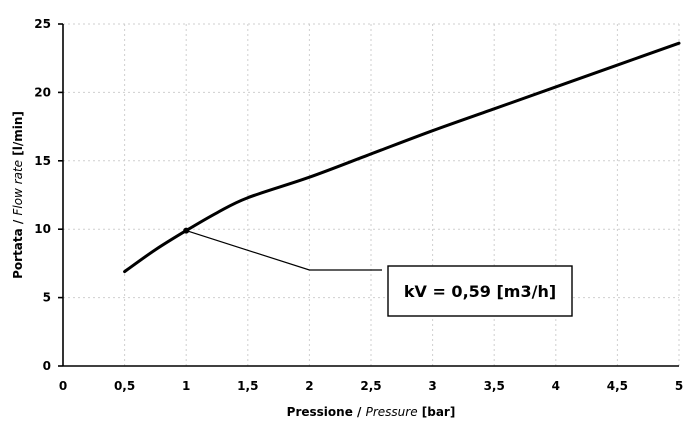 The height and width of the screenshot is (439, 700). Describe the element at coordinates (284, 250) in the screenshot. I see `annotation-leader-line` at that location.